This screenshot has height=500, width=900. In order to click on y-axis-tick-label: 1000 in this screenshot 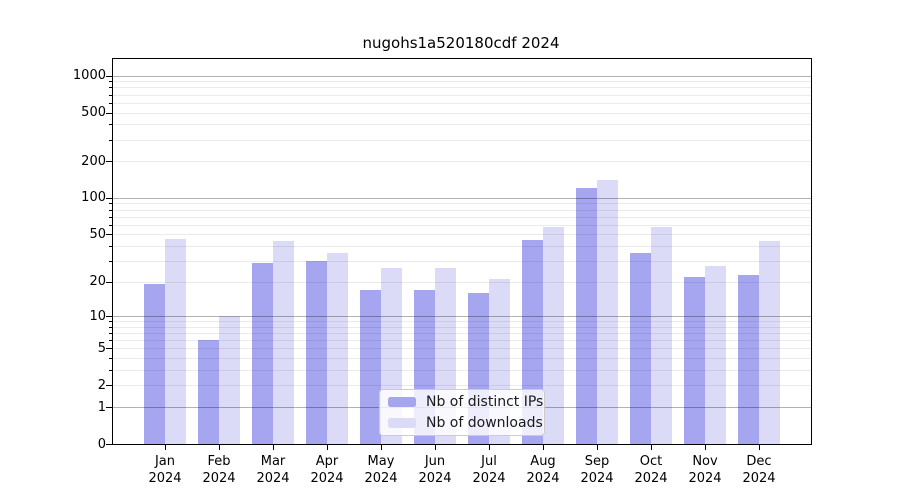, I will do `click(89, 75)`.